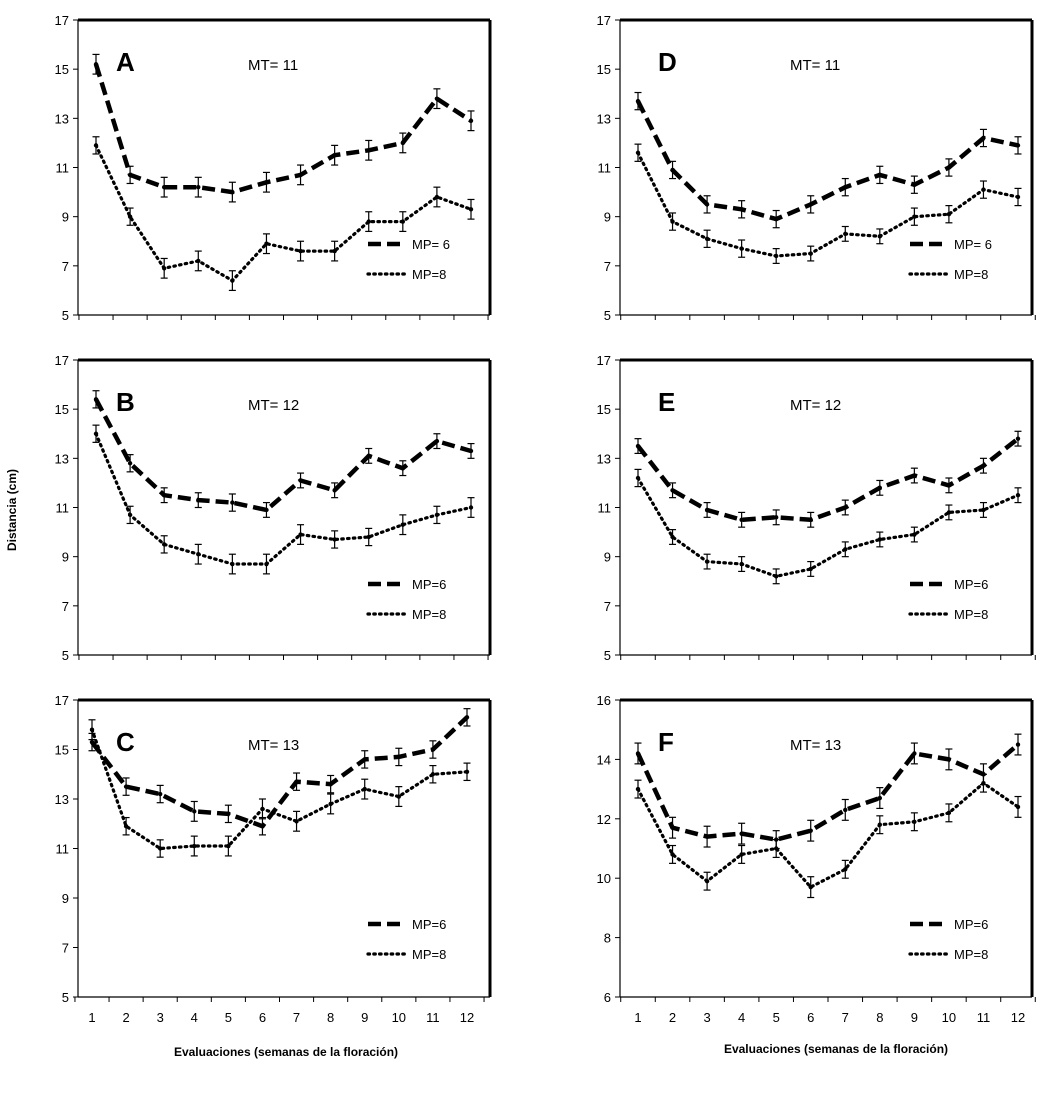 This screenshot has height=1093, width=1050. What do you see at coordinates (666, 742) in the screenshot?
I see `panel-letter: F` at bounding box center [666, 742].